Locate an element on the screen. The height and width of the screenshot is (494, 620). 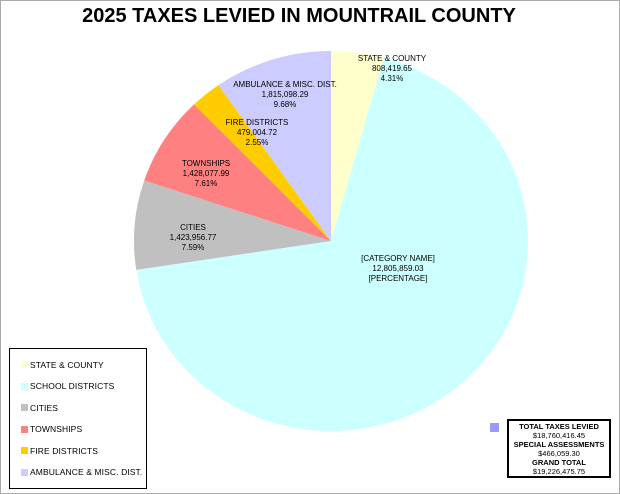
slice-label-line: STATE & COUNTY is located at coordinates (392, 58).